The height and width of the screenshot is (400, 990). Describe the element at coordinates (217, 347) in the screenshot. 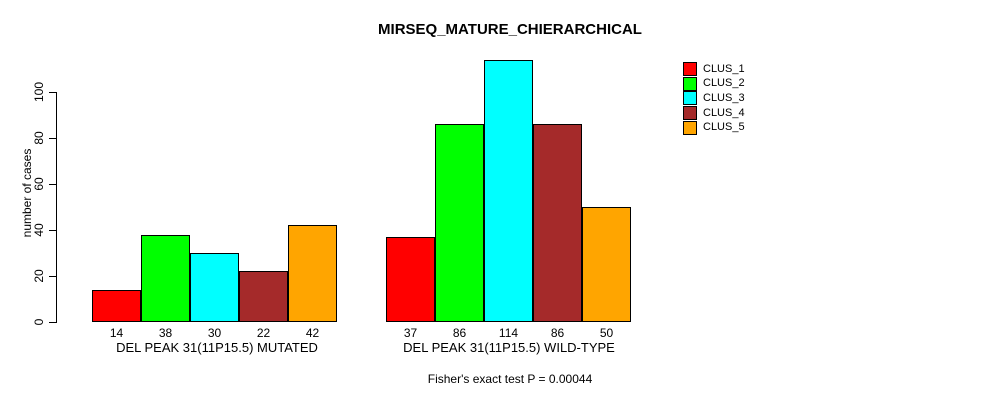

I see `group-label-mutated: DEL PEAK 31(11P15.5) MUTATED` at that location.